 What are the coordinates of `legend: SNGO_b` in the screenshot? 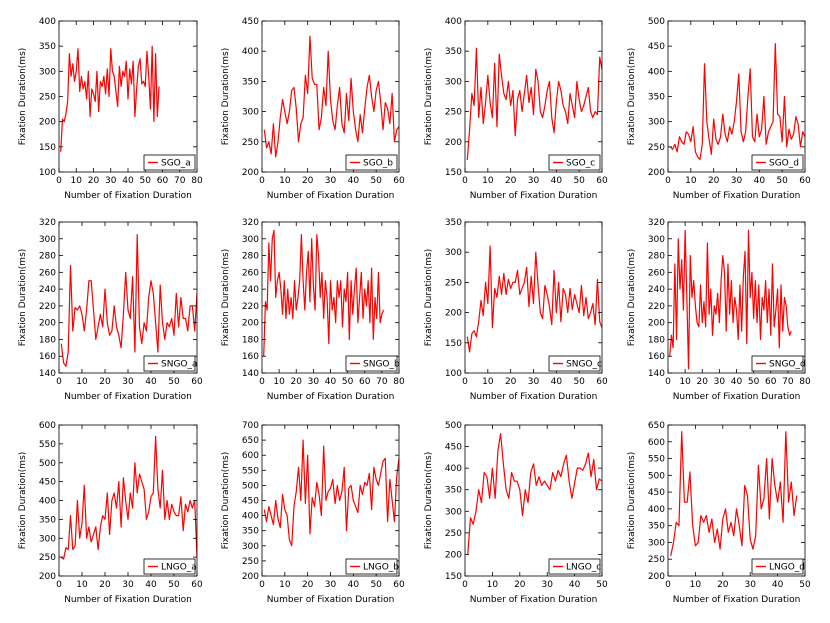 It's located at (372, 363).